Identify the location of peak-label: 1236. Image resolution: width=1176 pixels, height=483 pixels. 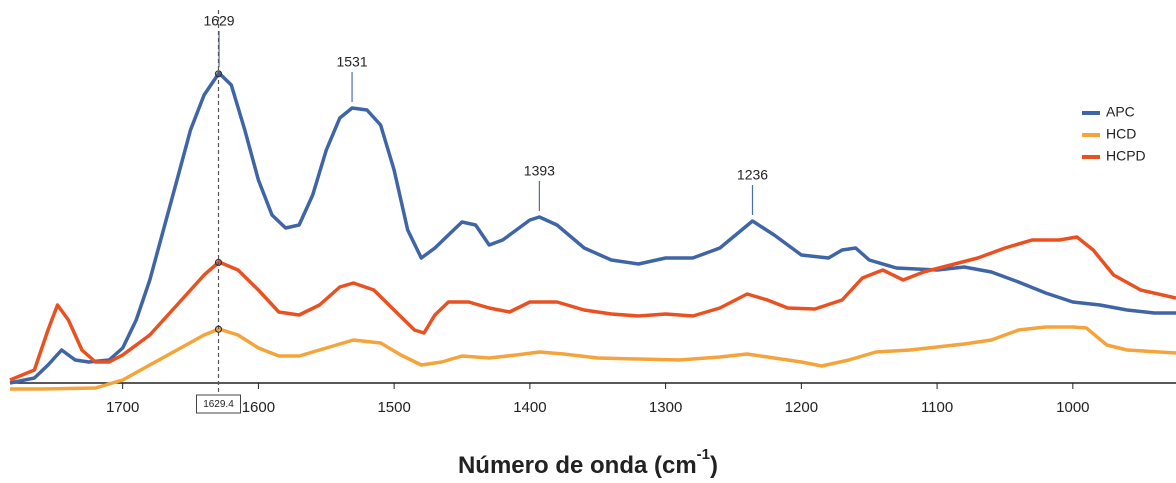
(752, 175).